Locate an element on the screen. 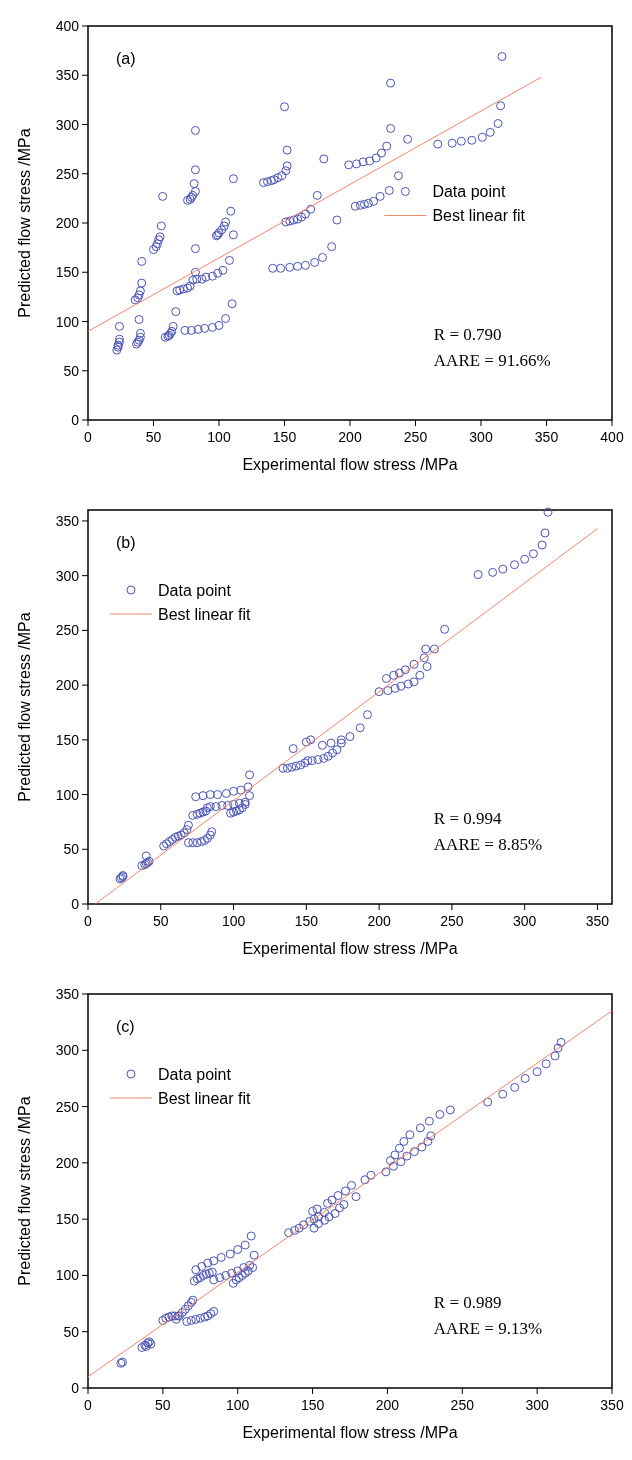 Image resolution: width=632 pixels, height=1460 pixels. annotation: (a) is located at coordinates (126, 58).